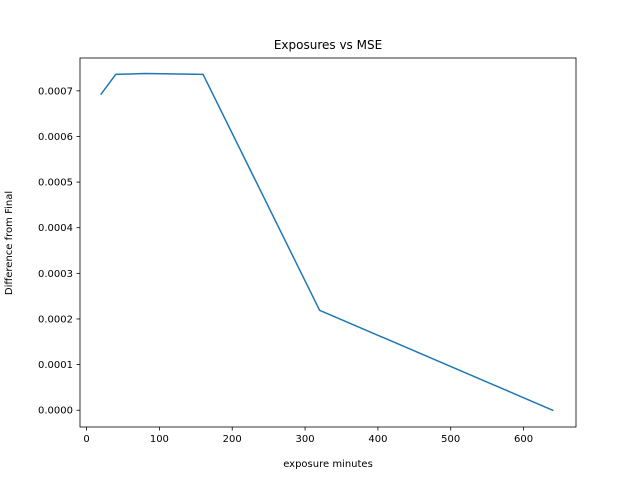 This screenshot has height=484, width=640. I want to click on chart-title: Exposures vs MSE, so click(328, 45).